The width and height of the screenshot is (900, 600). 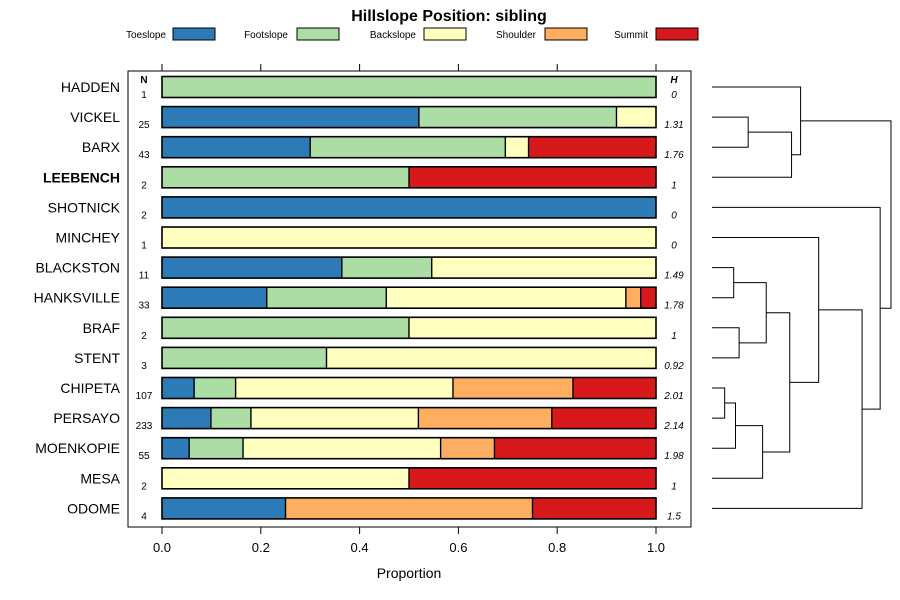 I want to click on dendrogram, so click(x=802, y=297).